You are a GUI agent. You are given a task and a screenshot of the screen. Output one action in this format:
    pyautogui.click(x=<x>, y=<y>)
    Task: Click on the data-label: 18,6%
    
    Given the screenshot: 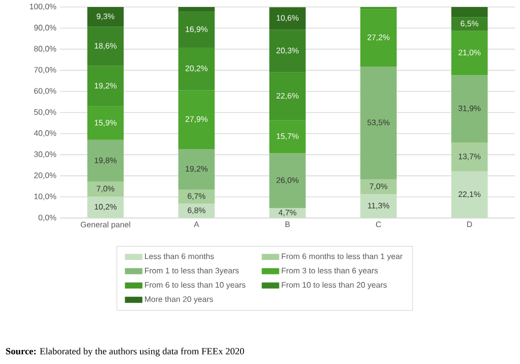 What is the action you would take?
    pyautogui.click(x=105, y=46)
    